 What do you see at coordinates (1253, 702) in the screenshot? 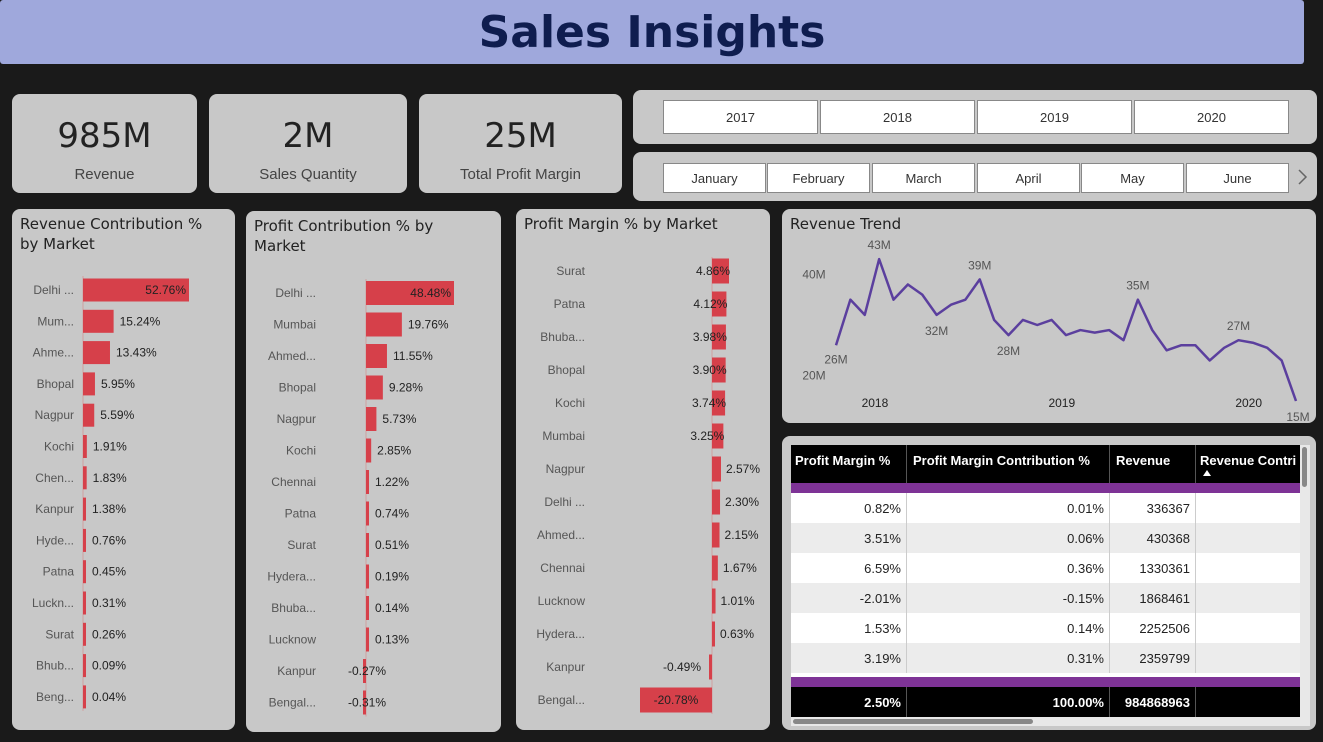
I see `total-revenue-contribution` at bounding box center [1253, 702].